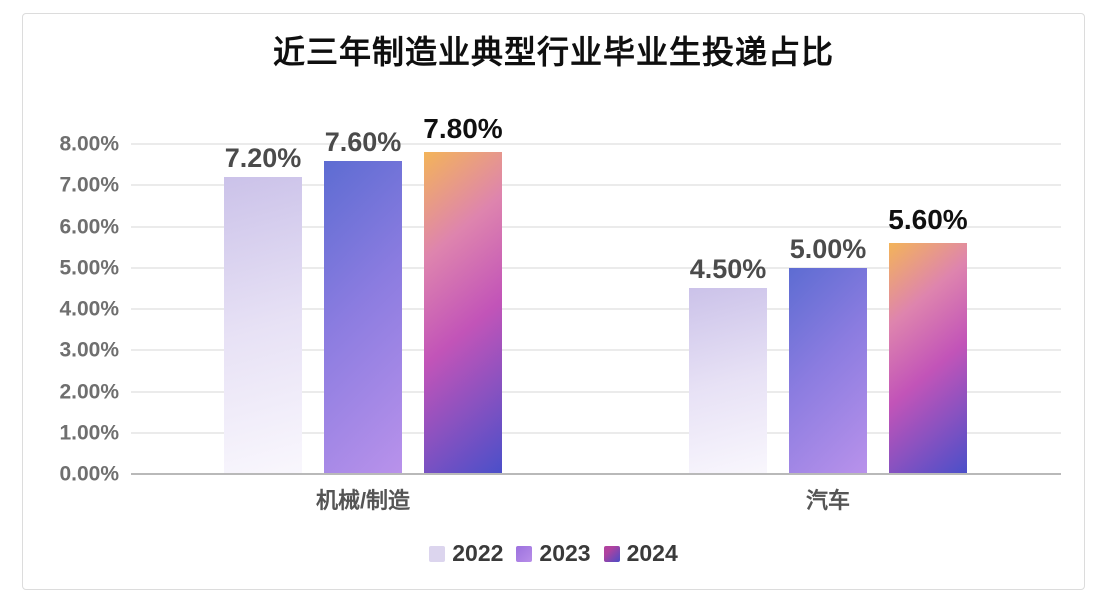 This screenshot has height=611, width=1108. I want to click on bar-2023-category-1: 5.00%, so click(828, 354).